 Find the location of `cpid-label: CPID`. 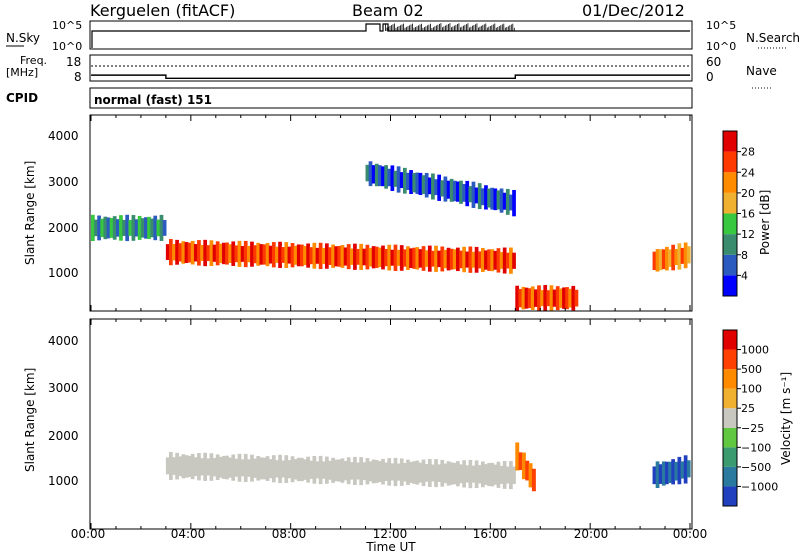

cpid-label: CPID is located at coordinates (22, 98).